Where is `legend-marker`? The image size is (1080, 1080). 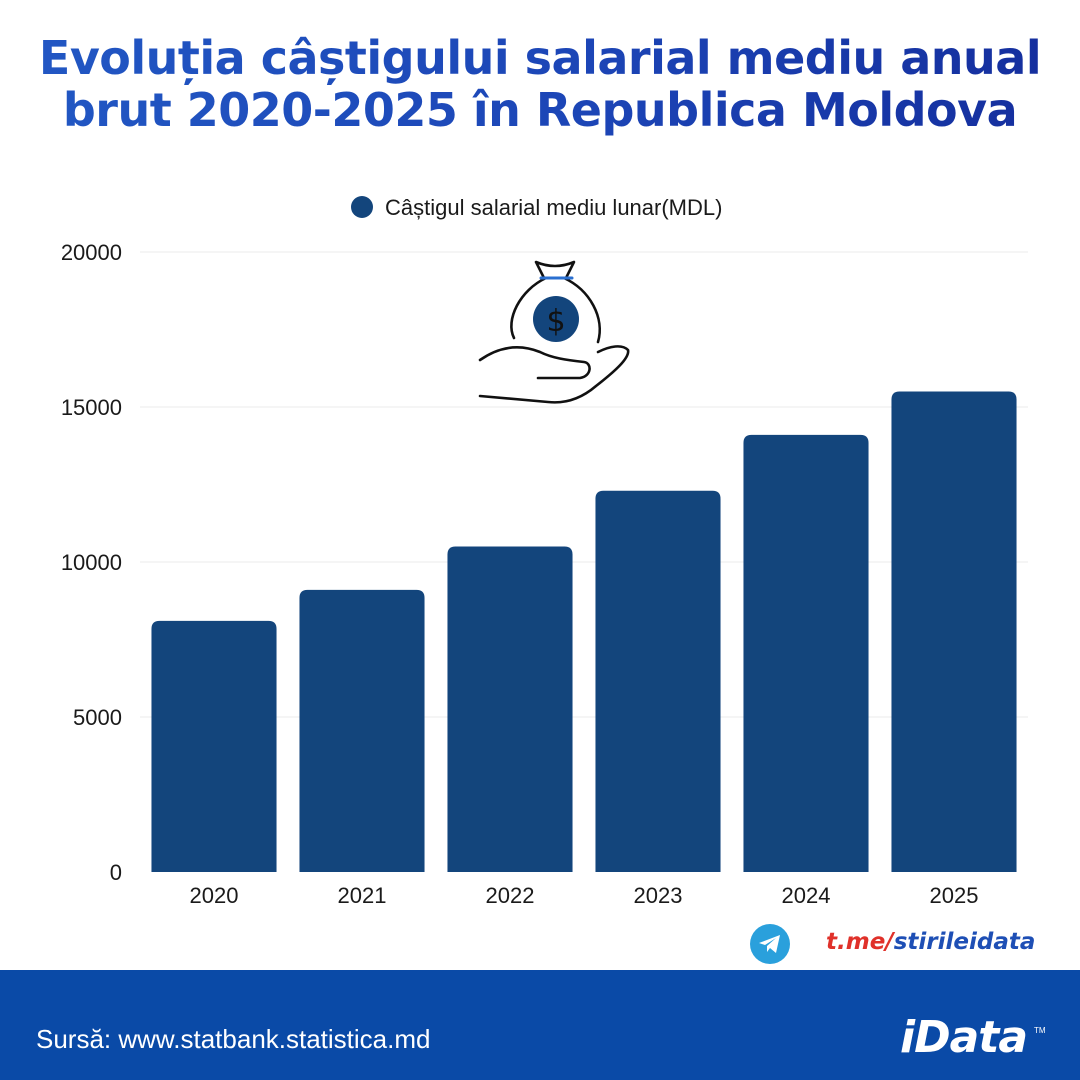 legend-marker is located at coordinates (362, 207).